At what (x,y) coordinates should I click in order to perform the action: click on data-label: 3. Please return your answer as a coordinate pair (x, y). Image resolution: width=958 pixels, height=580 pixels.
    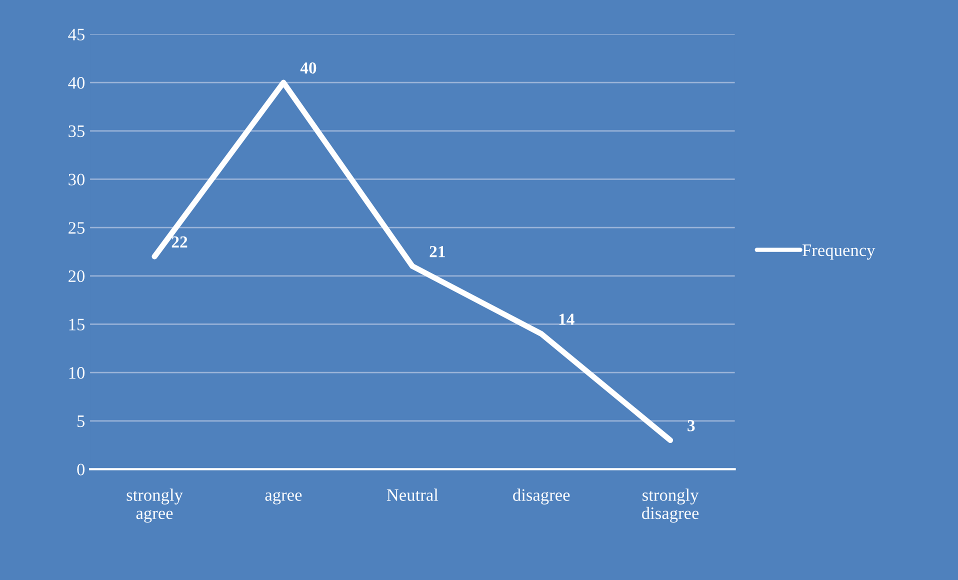
    Looking at the image, I should click on (691, 426).